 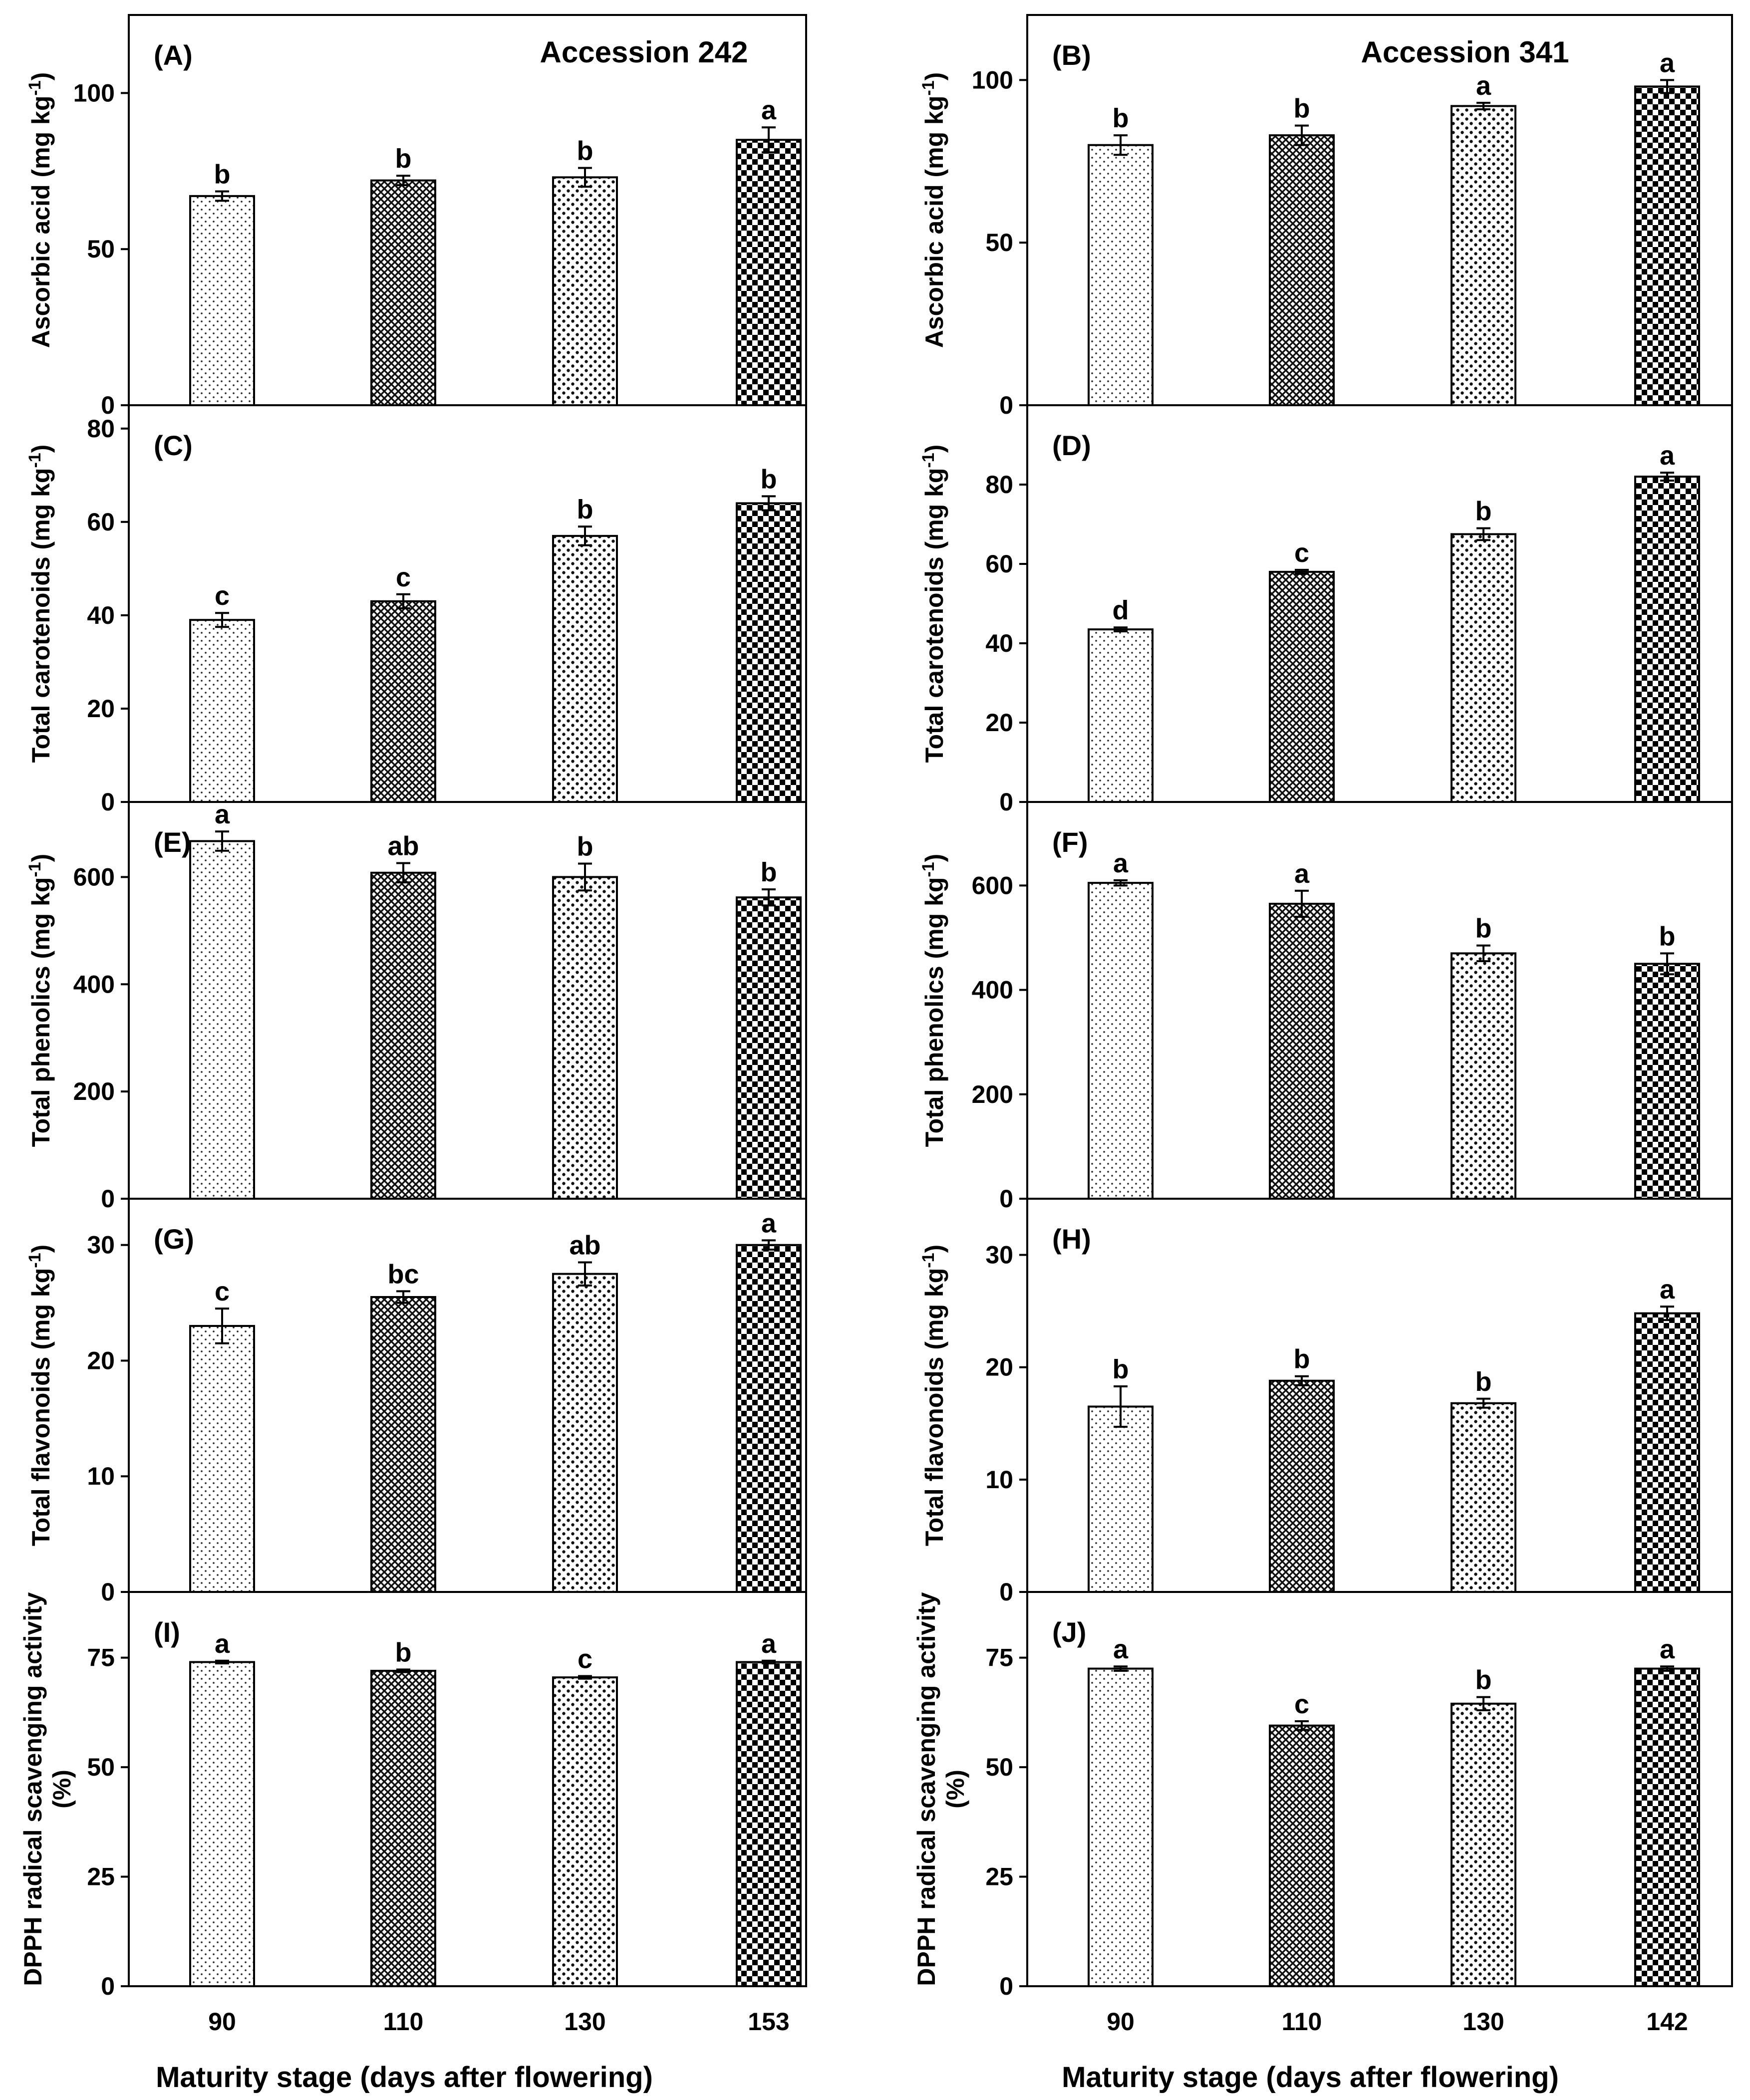 What do you see at coordinates (174, 55) in the screenshot?
I see `panel-label: (A)` at bounding box center [174, 55].